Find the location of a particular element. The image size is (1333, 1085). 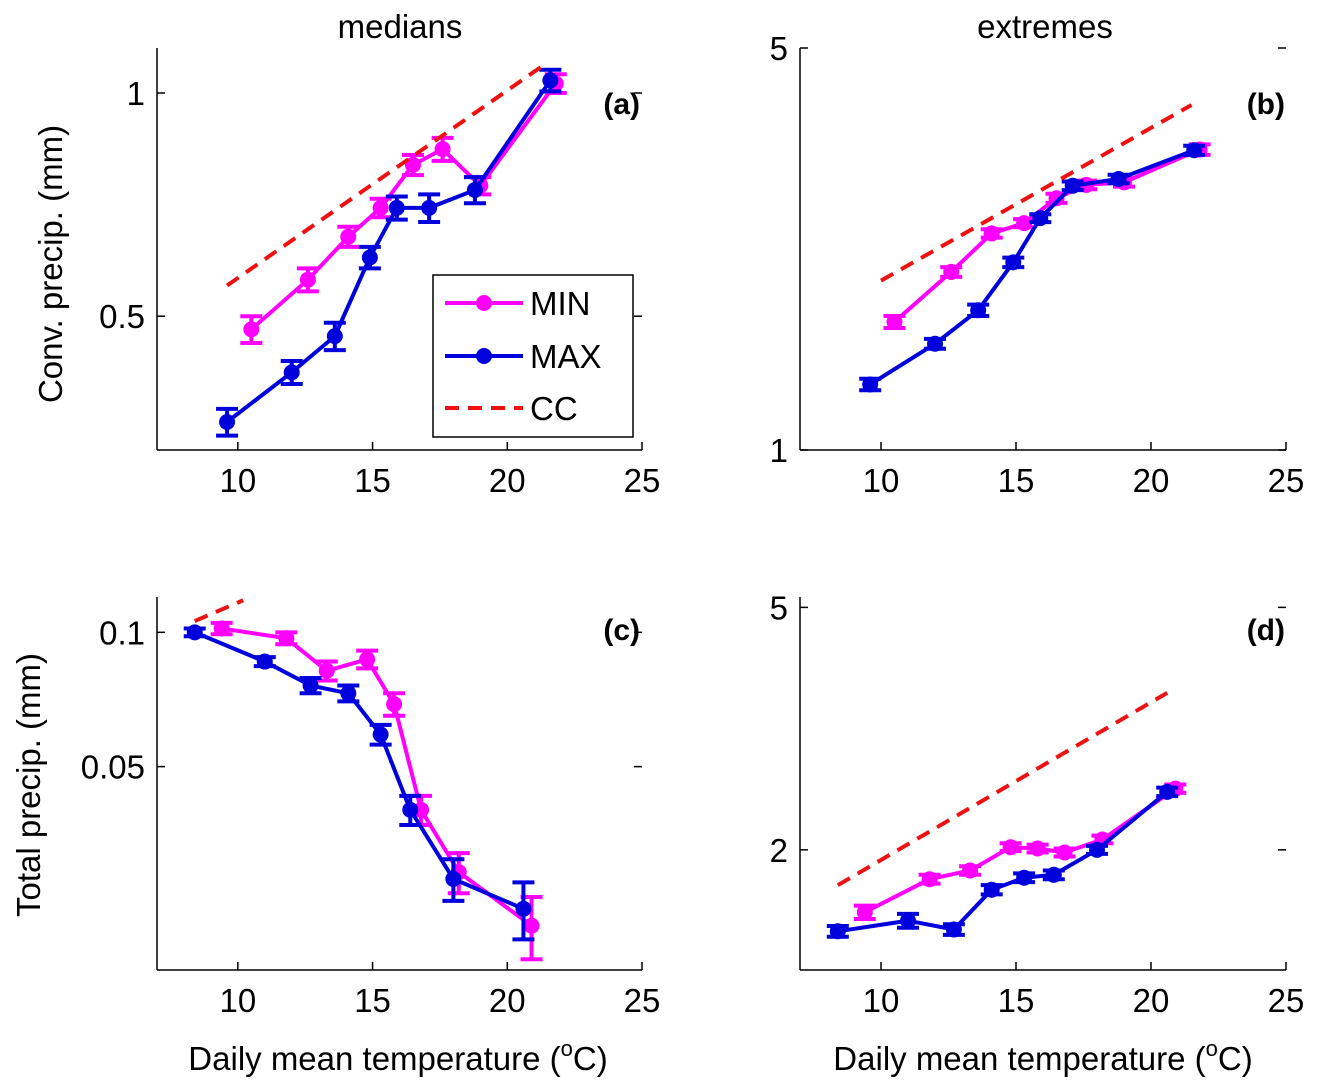

panel-b-max-line is located at coordinates (1032, 267).